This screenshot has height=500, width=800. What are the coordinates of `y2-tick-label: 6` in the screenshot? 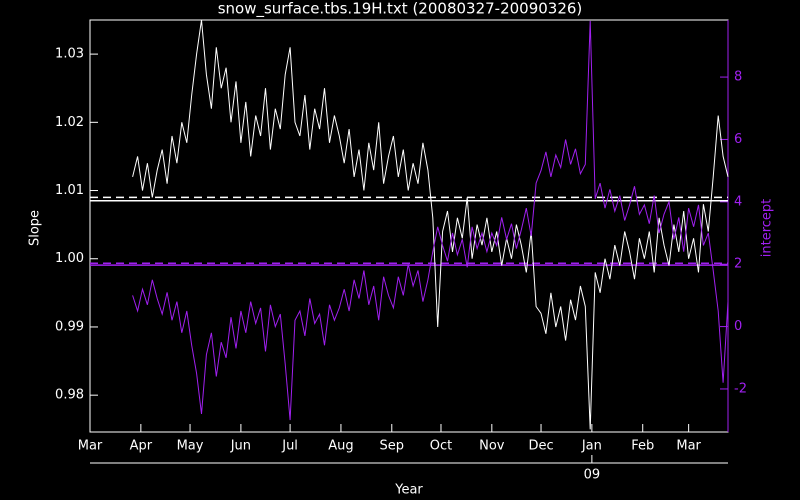 It's located at (738, 139).